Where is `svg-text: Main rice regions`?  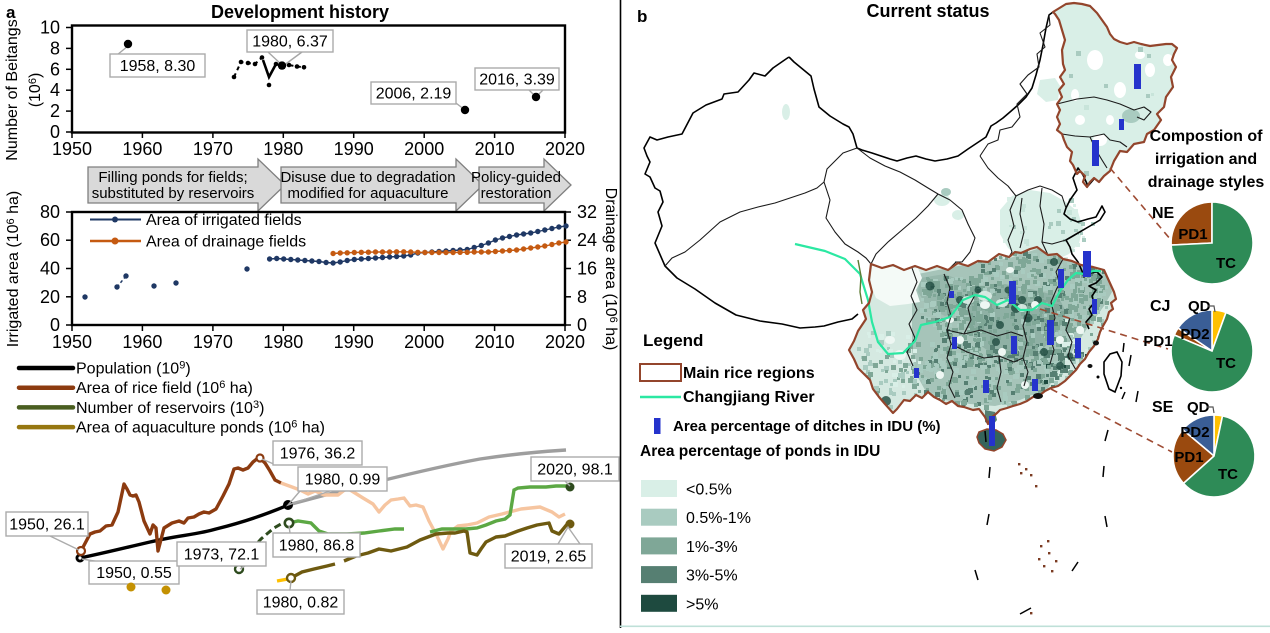
svg-text: Main rice regions is located at coordinates (749, 373).